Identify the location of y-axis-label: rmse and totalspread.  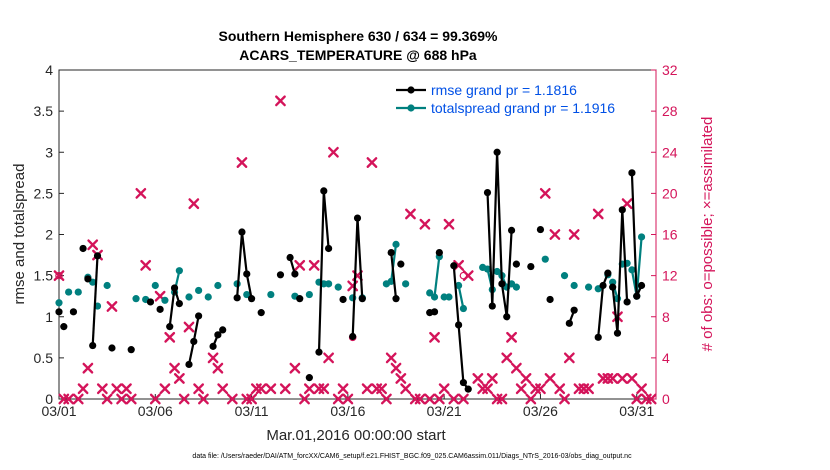
(19, 234).